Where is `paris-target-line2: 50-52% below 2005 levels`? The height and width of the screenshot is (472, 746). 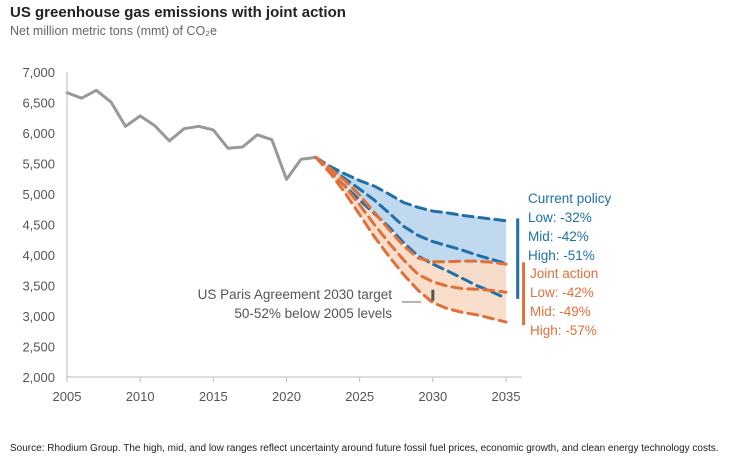
paris-target-line2: 50-52% below 2005 levels is located at coordinates (313, 313).